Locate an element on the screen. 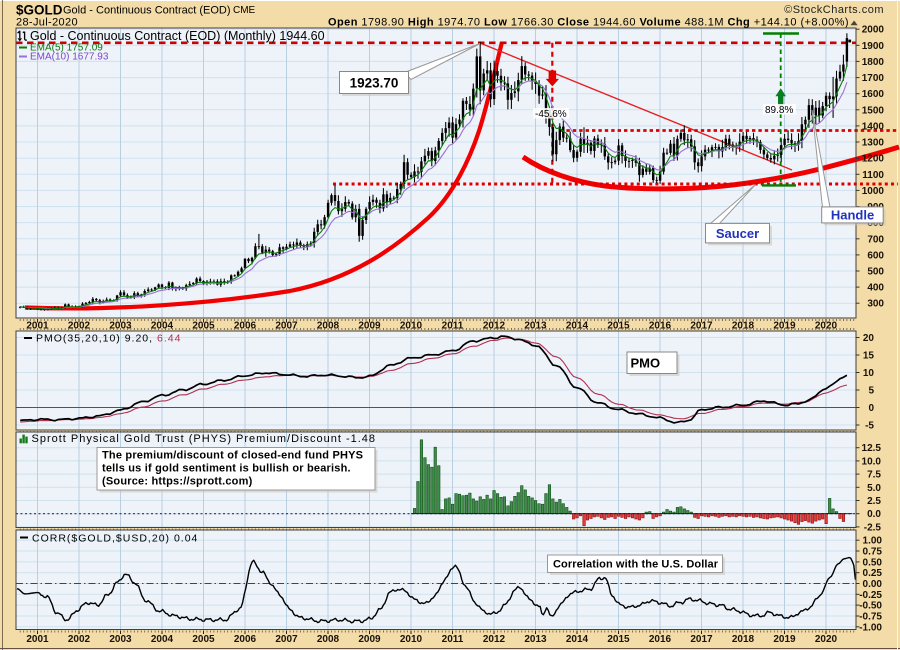 Image resolution: width=900 pixels, height=650 pixels. svg-text: 1900 is located at coordinates (873, 46).